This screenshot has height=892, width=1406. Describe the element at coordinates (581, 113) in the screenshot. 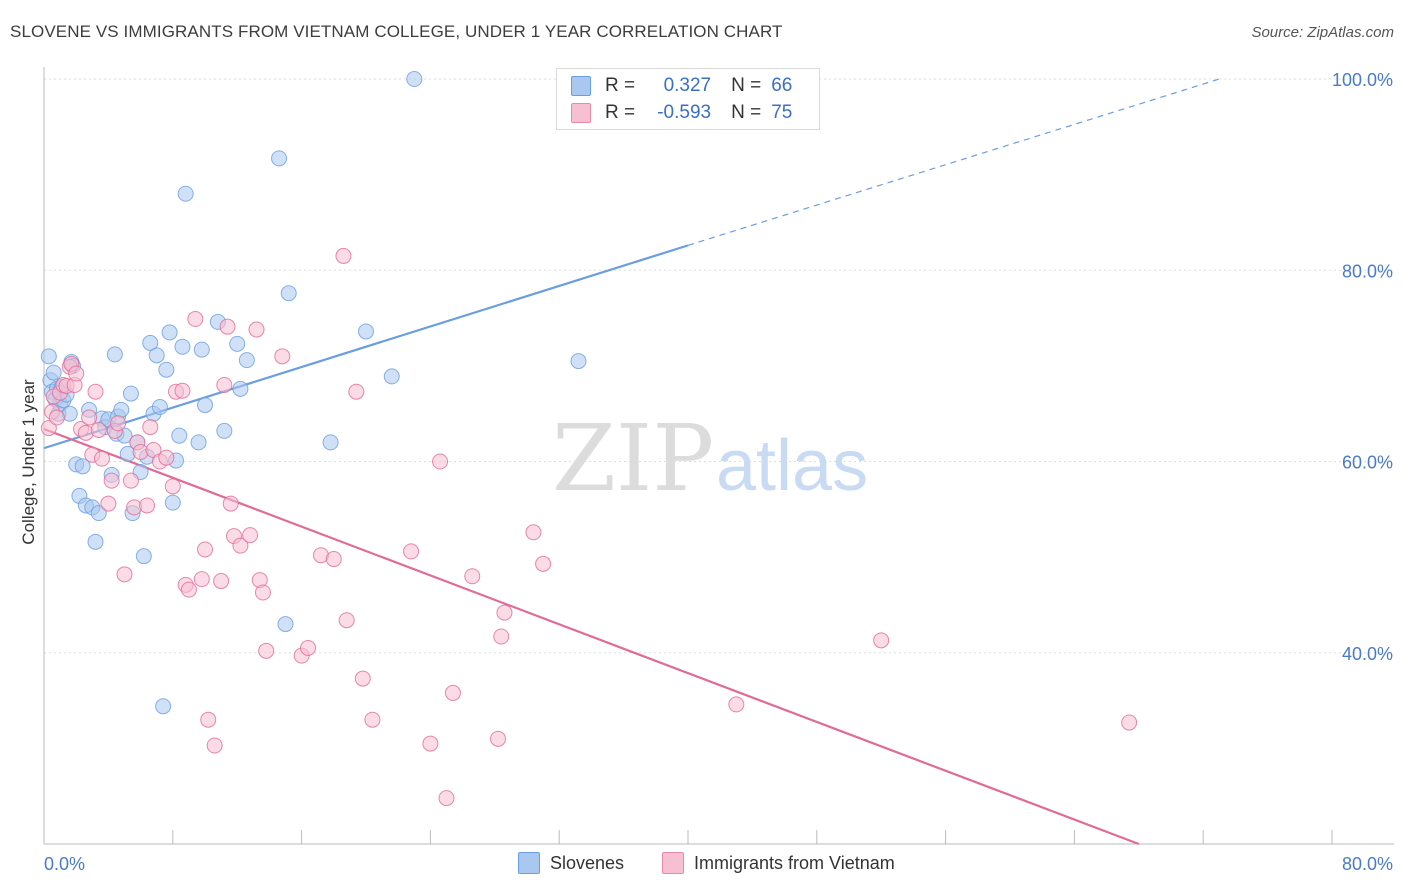

I see `stats-swatch-vietnam` at that location.